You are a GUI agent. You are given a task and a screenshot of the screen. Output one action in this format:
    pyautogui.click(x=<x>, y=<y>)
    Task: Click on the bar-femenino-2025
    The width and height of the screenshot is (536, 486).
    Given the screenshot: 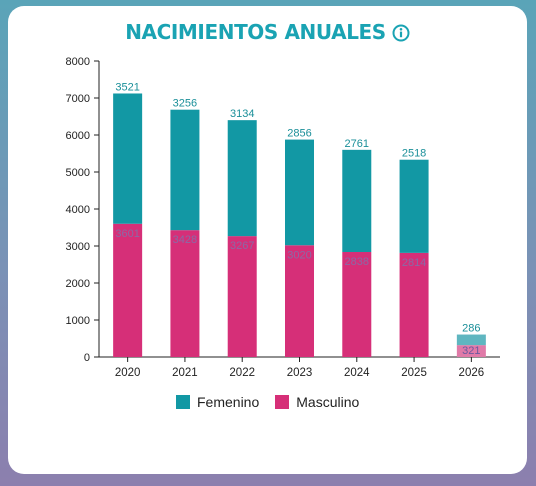 What is the action you would take?
    pyautogui.click(x=414, y=206)
    